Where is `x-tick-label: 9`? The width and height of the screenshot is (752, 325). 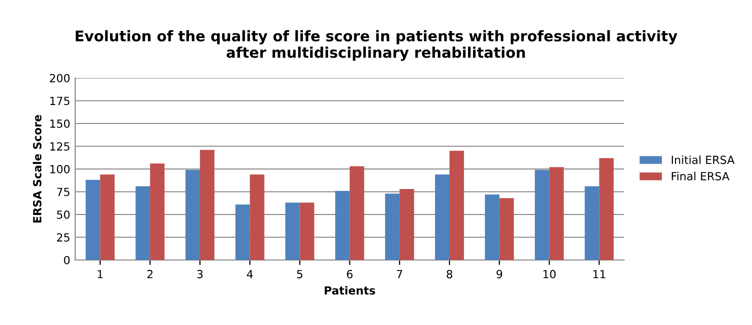 x-tick-label: 9 is located at coordinates (499, 274).